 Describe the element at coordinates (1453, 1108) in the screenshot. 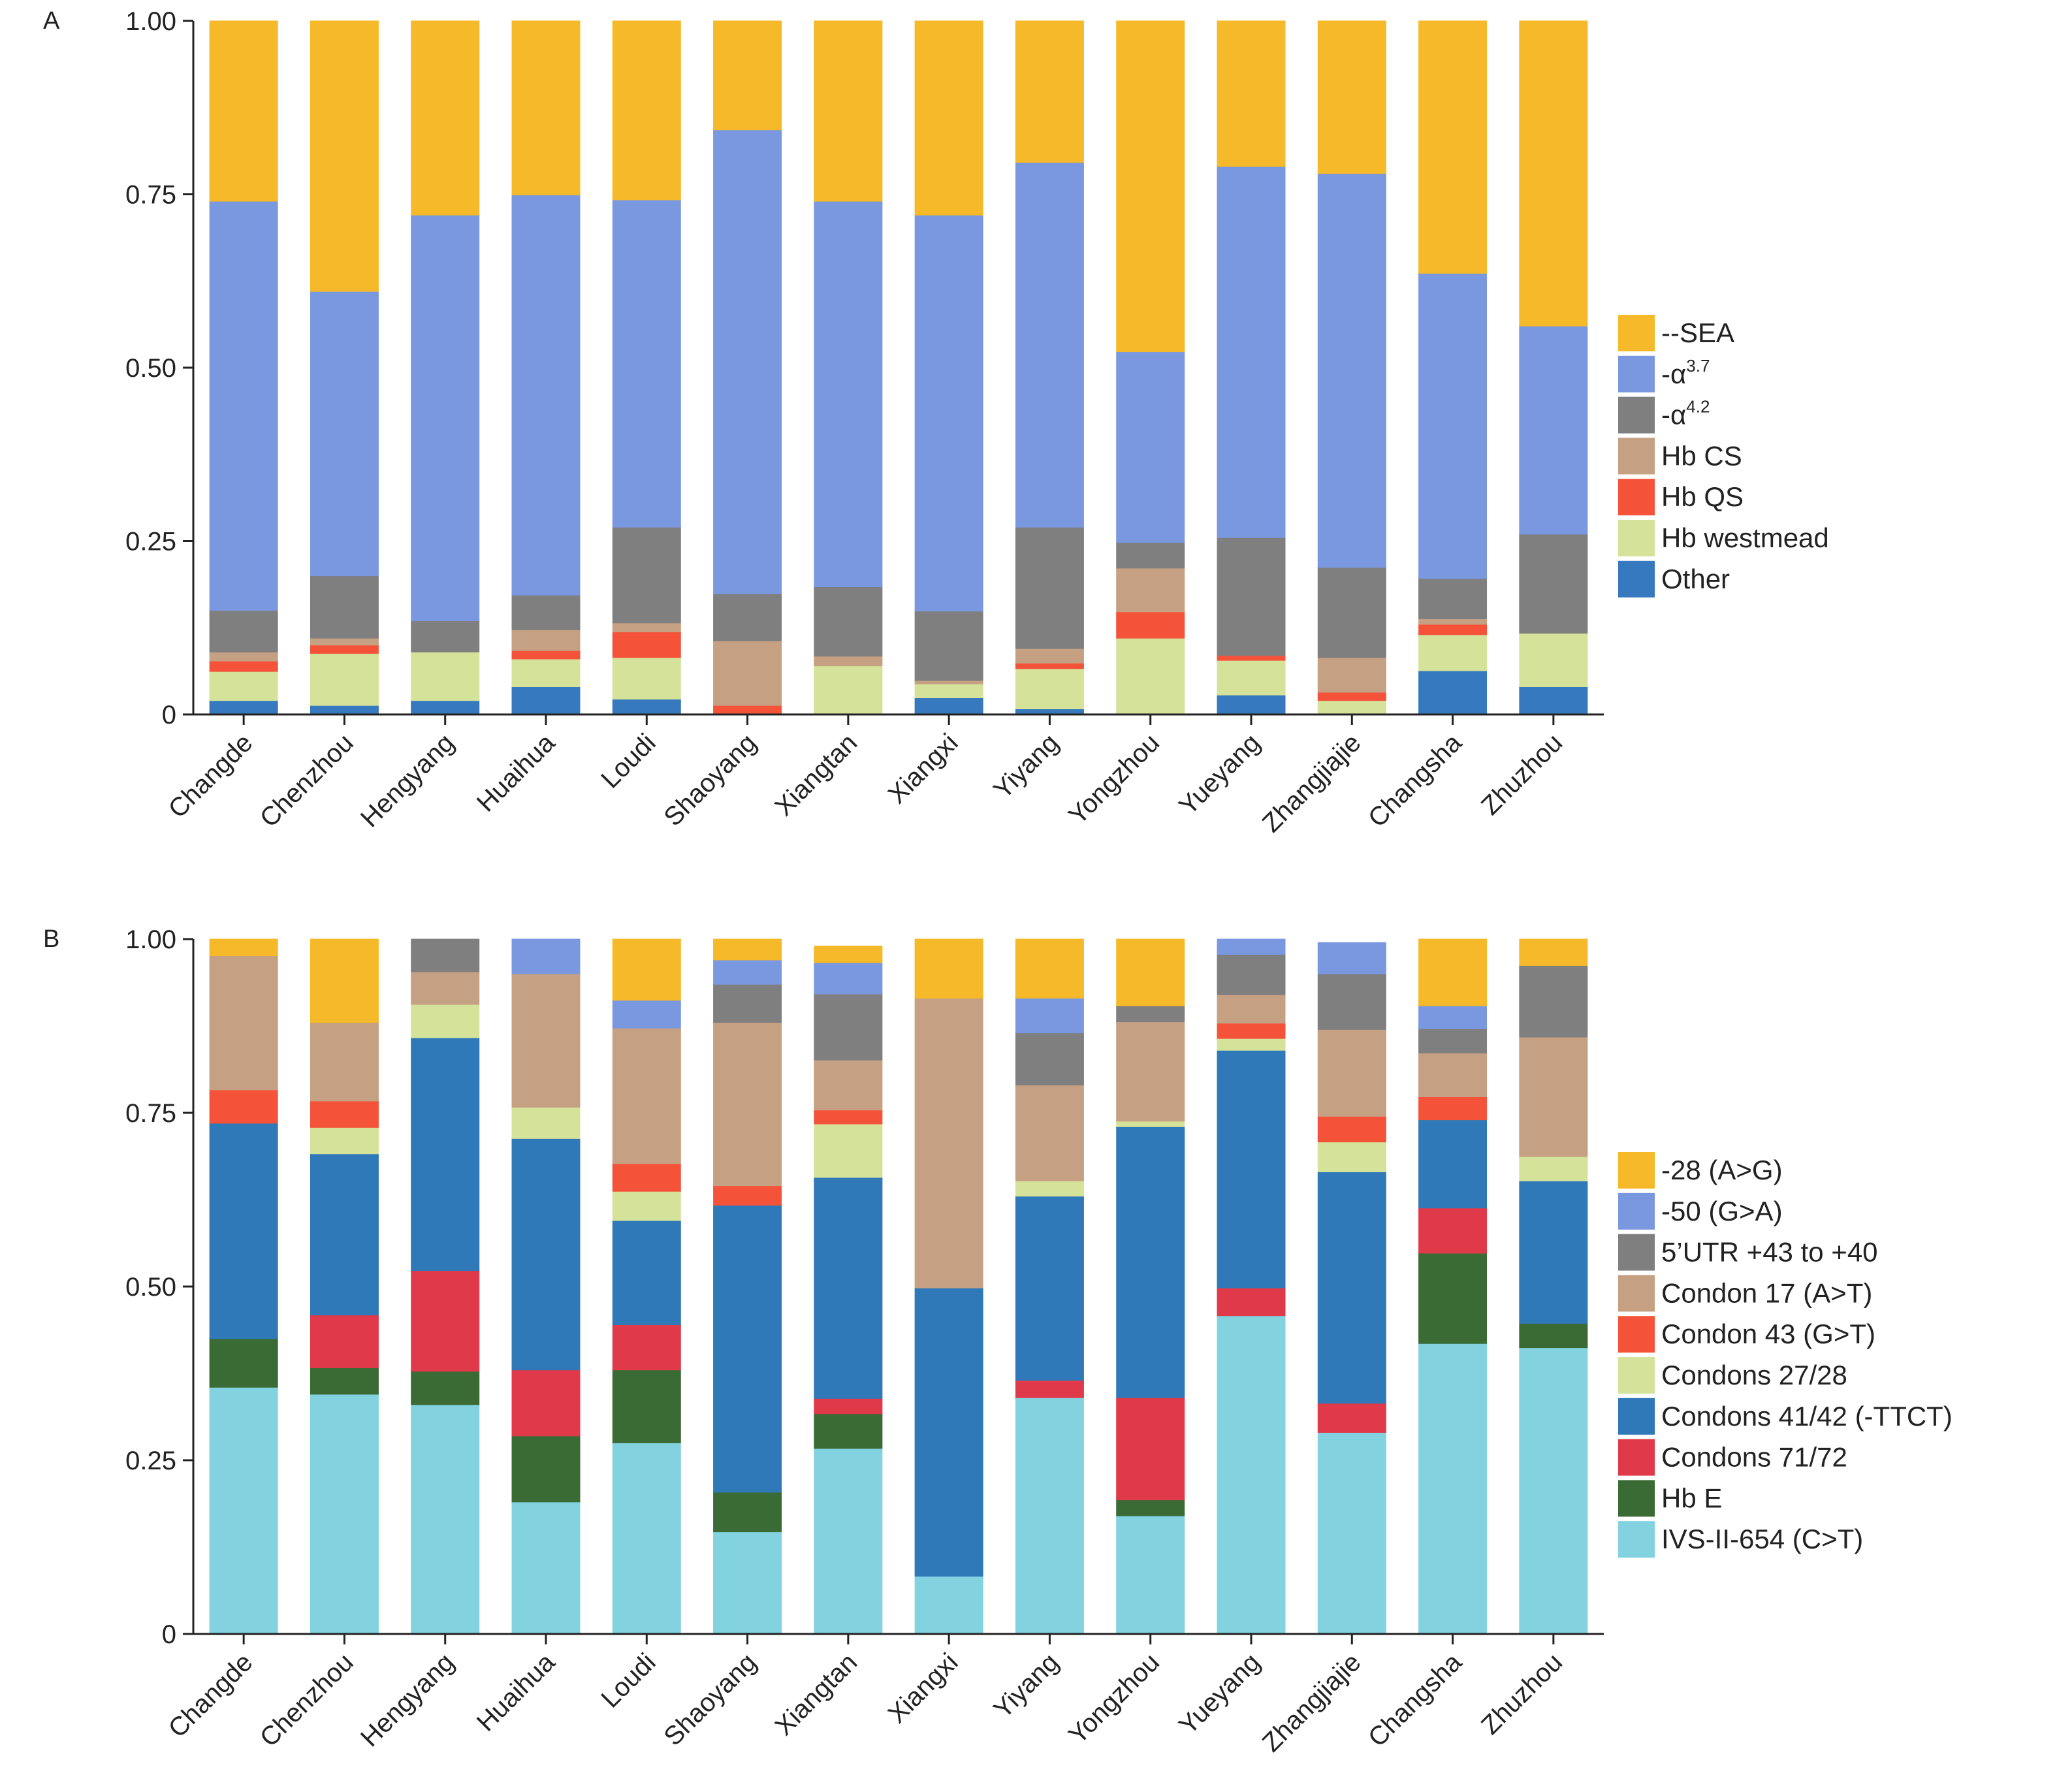

I see `bar-segment-condon-43-g-t-changsha` at that location.